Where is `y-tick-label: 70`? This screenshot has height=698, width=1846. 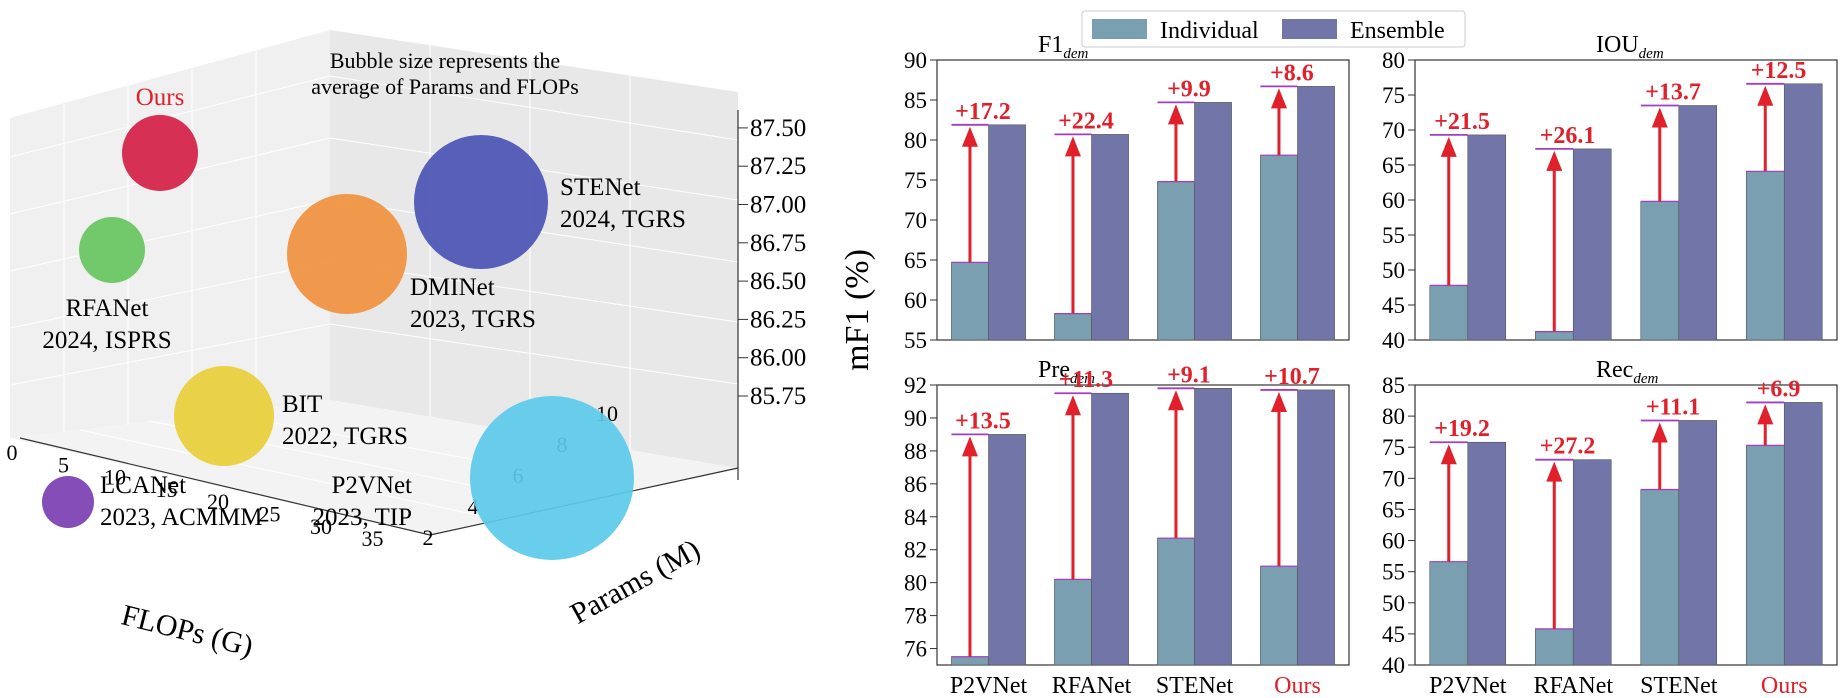
y-tick-label: 70 is located at coordinates (1393, 130).